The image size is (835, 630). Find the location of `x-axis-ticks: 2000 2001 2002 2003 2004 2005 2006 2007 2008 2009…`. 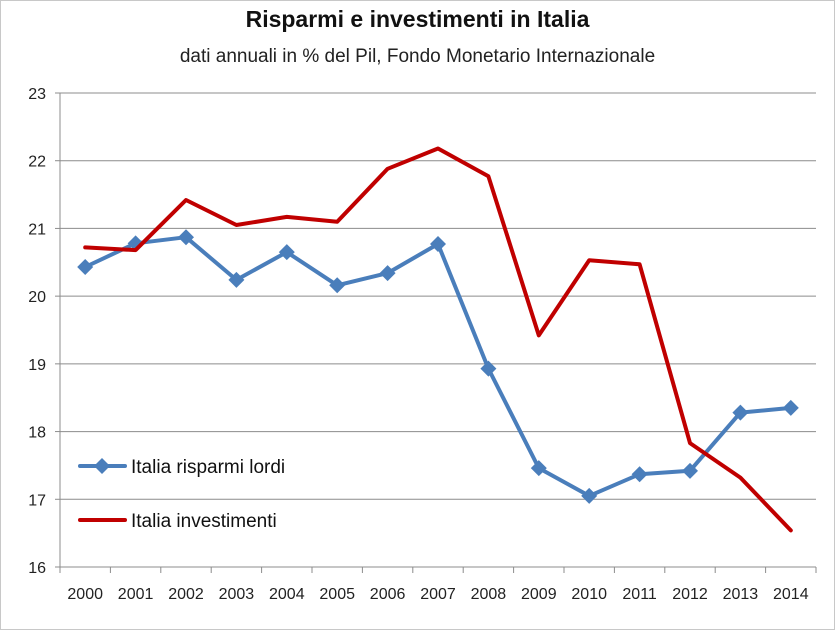

x-axis-ticks: 2000 2001 2002 2003 2004 2005 2006 2007 2008 2009… is located at coordinates (437, 594).